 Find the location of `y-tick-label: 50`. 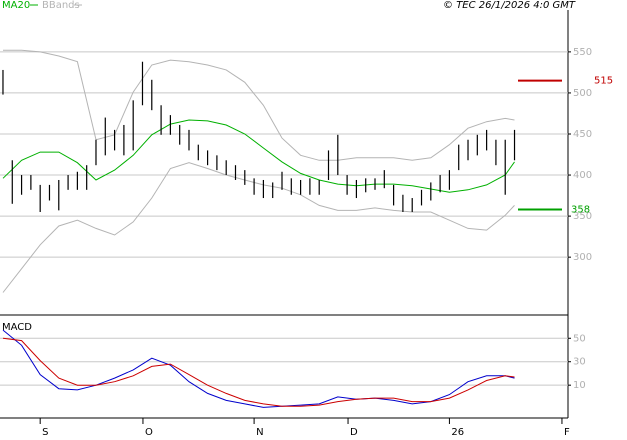

y-tick-label: 50 is located at coordinates (579, 338).